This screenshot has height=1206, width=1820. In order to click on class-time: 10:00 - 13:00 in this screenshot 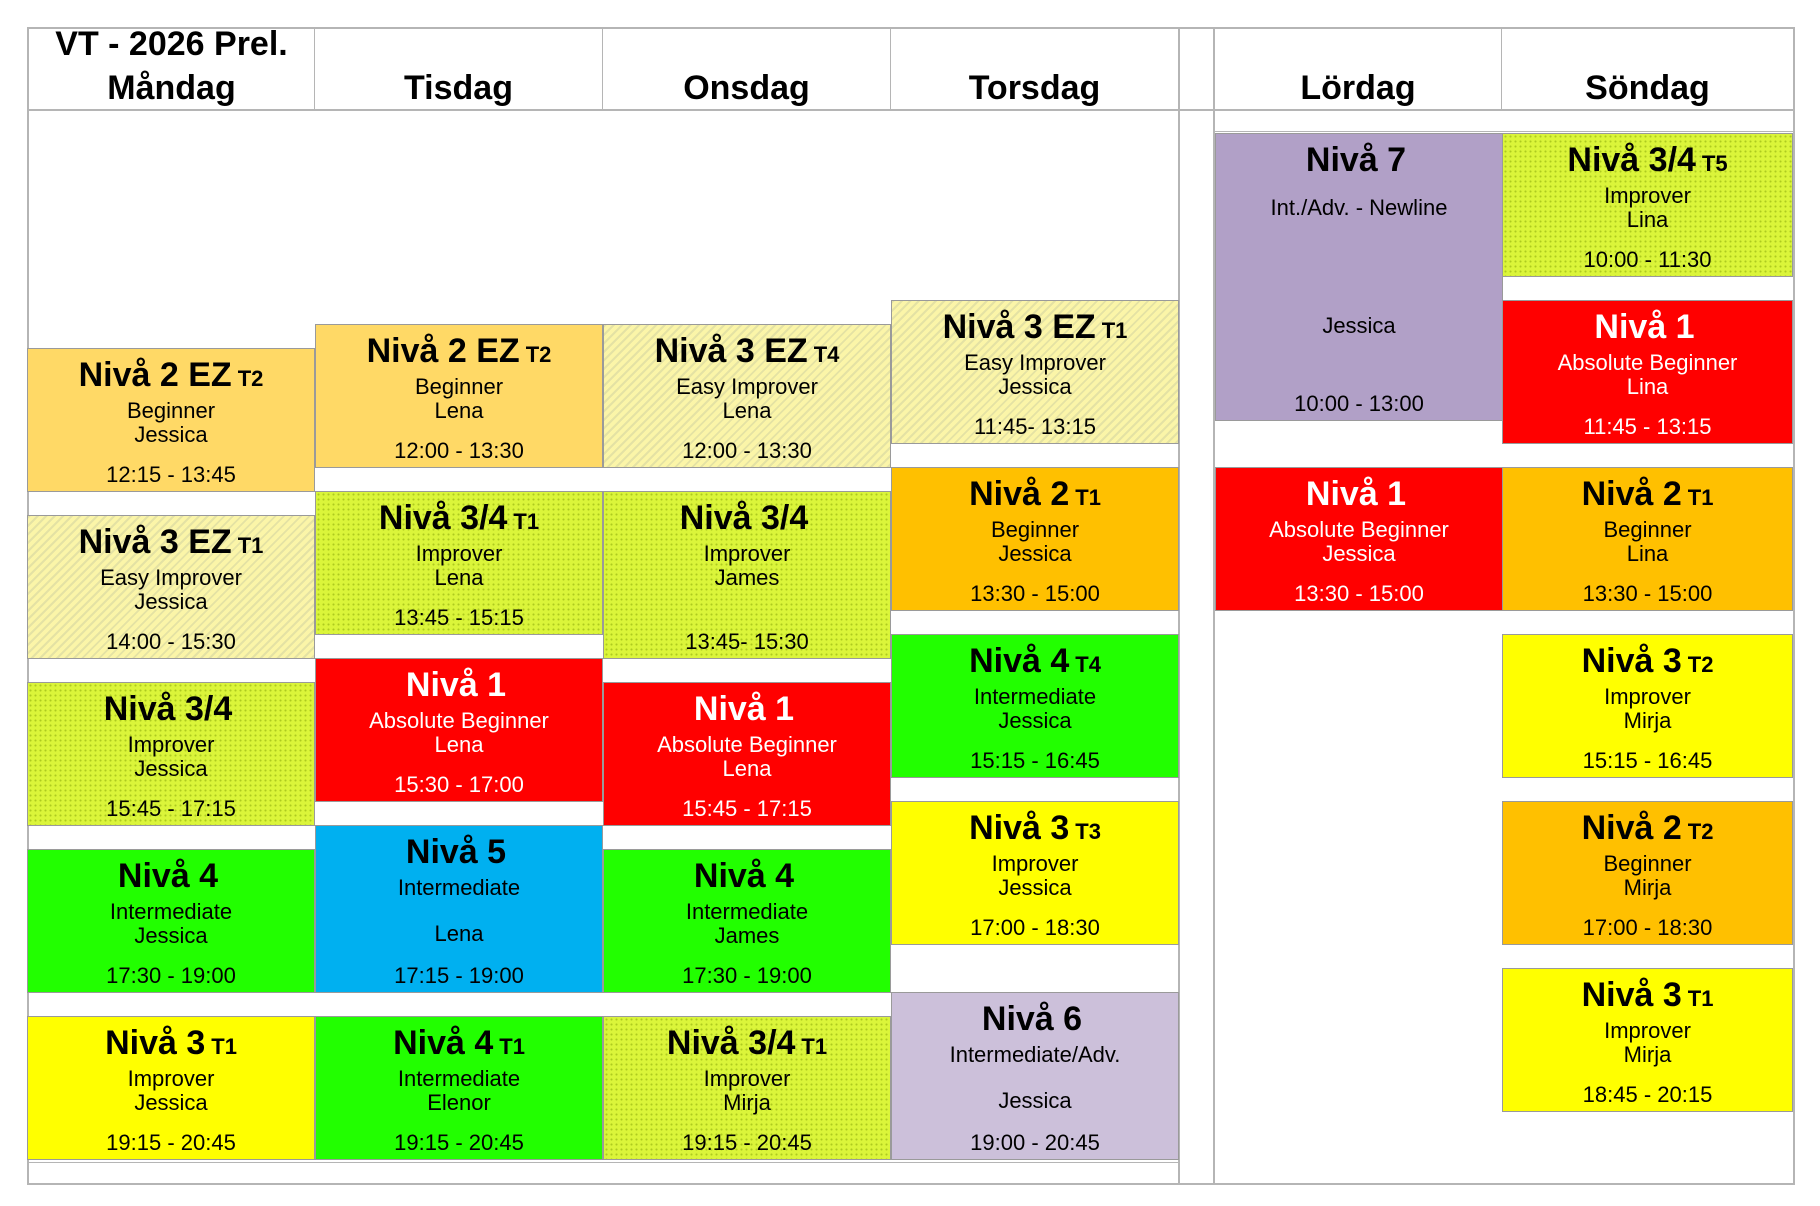, I will do `click(1359, 403)`.